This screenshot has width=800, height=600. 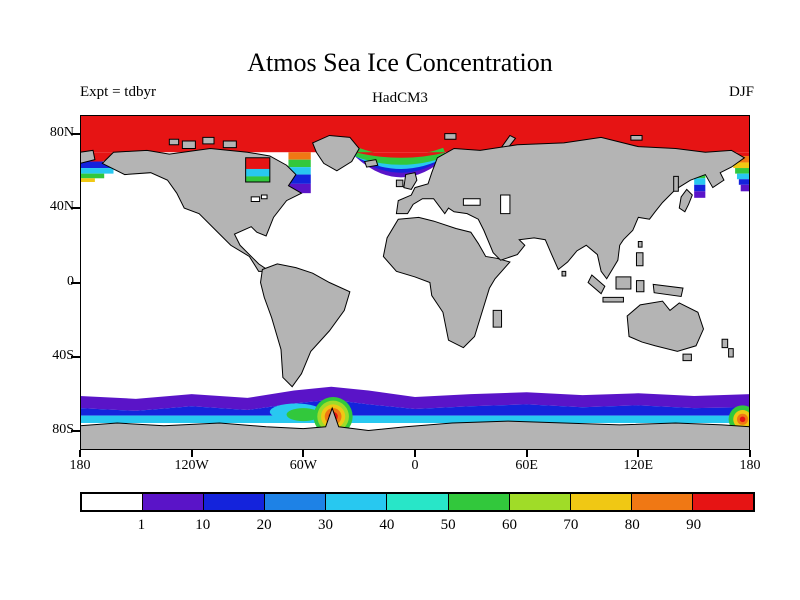 I want to click on land-sulawesi, so click(x=639, y=286).